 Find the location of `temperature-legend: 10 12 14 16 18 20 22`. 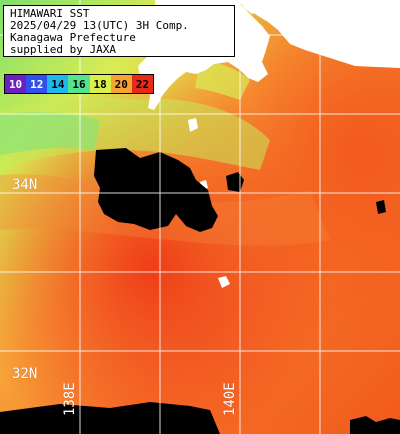

temperature-legend: 10 12 14 16 18 20 22 is located at coordinates (79, 84).